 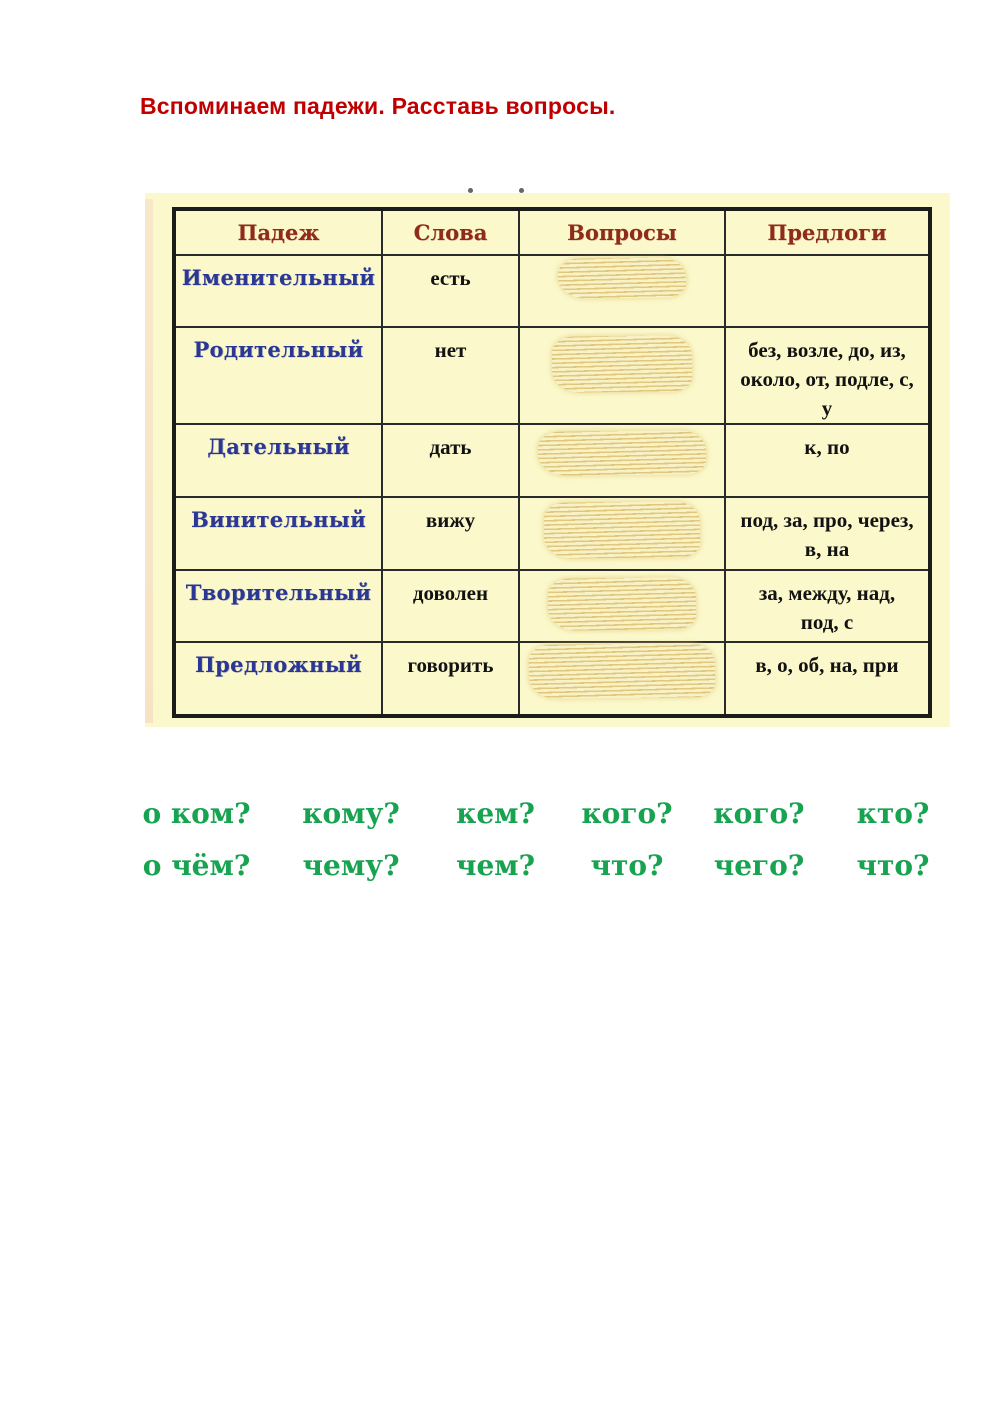 I want to click on question-words-row-2: о чём? чему? чем? что? чего? что?, so click(x=540, y=865).